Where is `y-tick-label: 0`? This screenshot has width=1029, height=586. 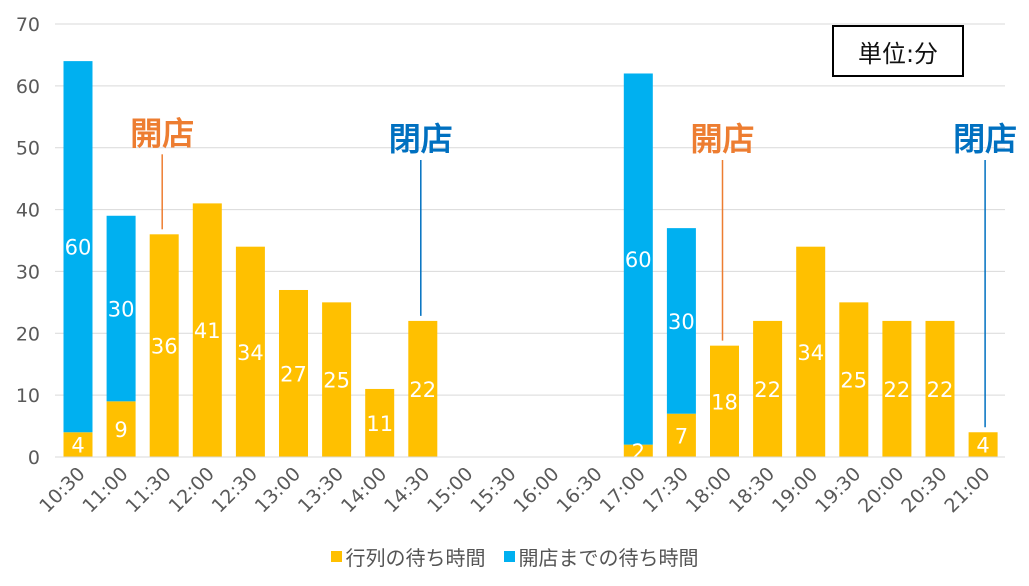 y-tick-label: 0 is located at coordinates (34, 458).